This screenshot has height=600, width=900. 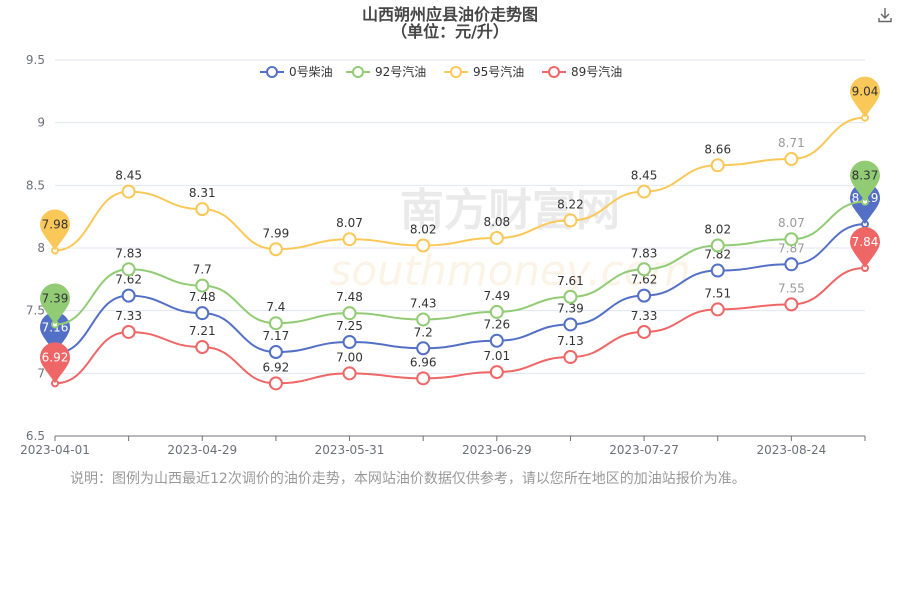 What do you see at coordinates (349, 326) in the screenshot?
I see `data-label: 7.25` at bounding box center [349, 326].